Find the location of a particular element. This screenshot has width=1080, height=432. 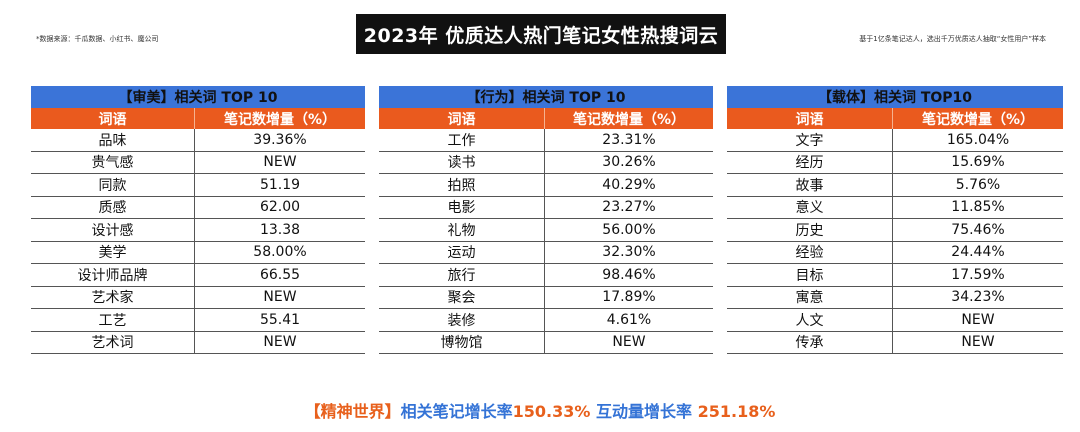

page-title: 2023年 优质达人热门笔记女性热搜词云 is located at coordinates (541, 34).